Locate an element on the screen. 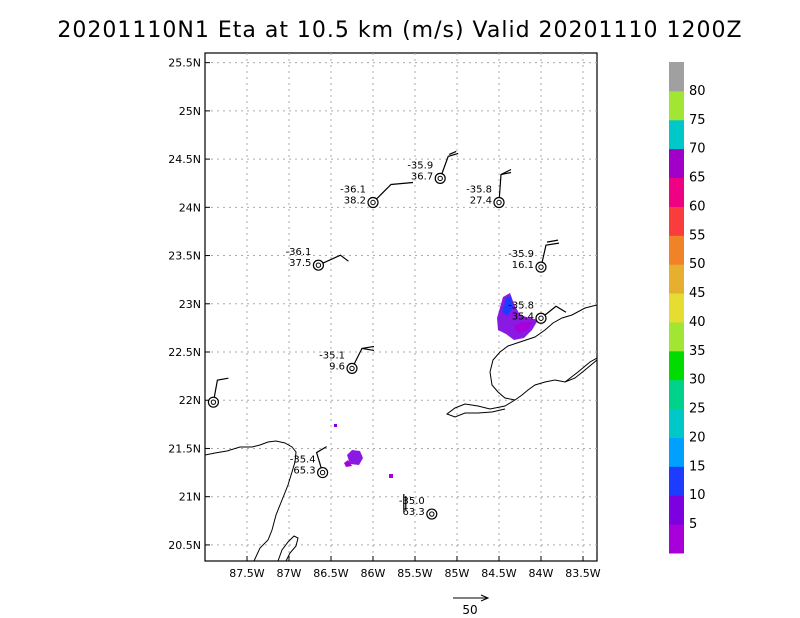 The width and height of the screenshot is (800, 618). colorbar-label: 25 is located at coordinates (697, 409).